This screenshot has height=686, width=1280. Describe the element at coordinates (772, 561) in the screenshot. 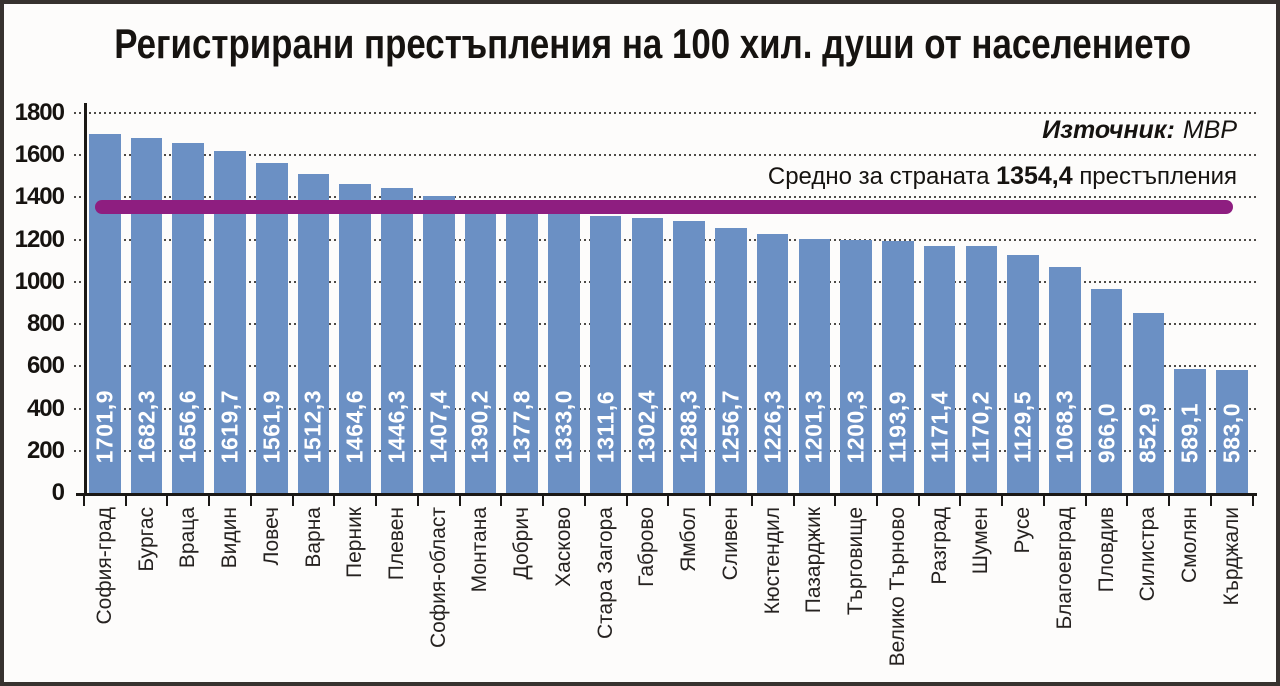

I see `category-label-17: Кюстендил` at that location.